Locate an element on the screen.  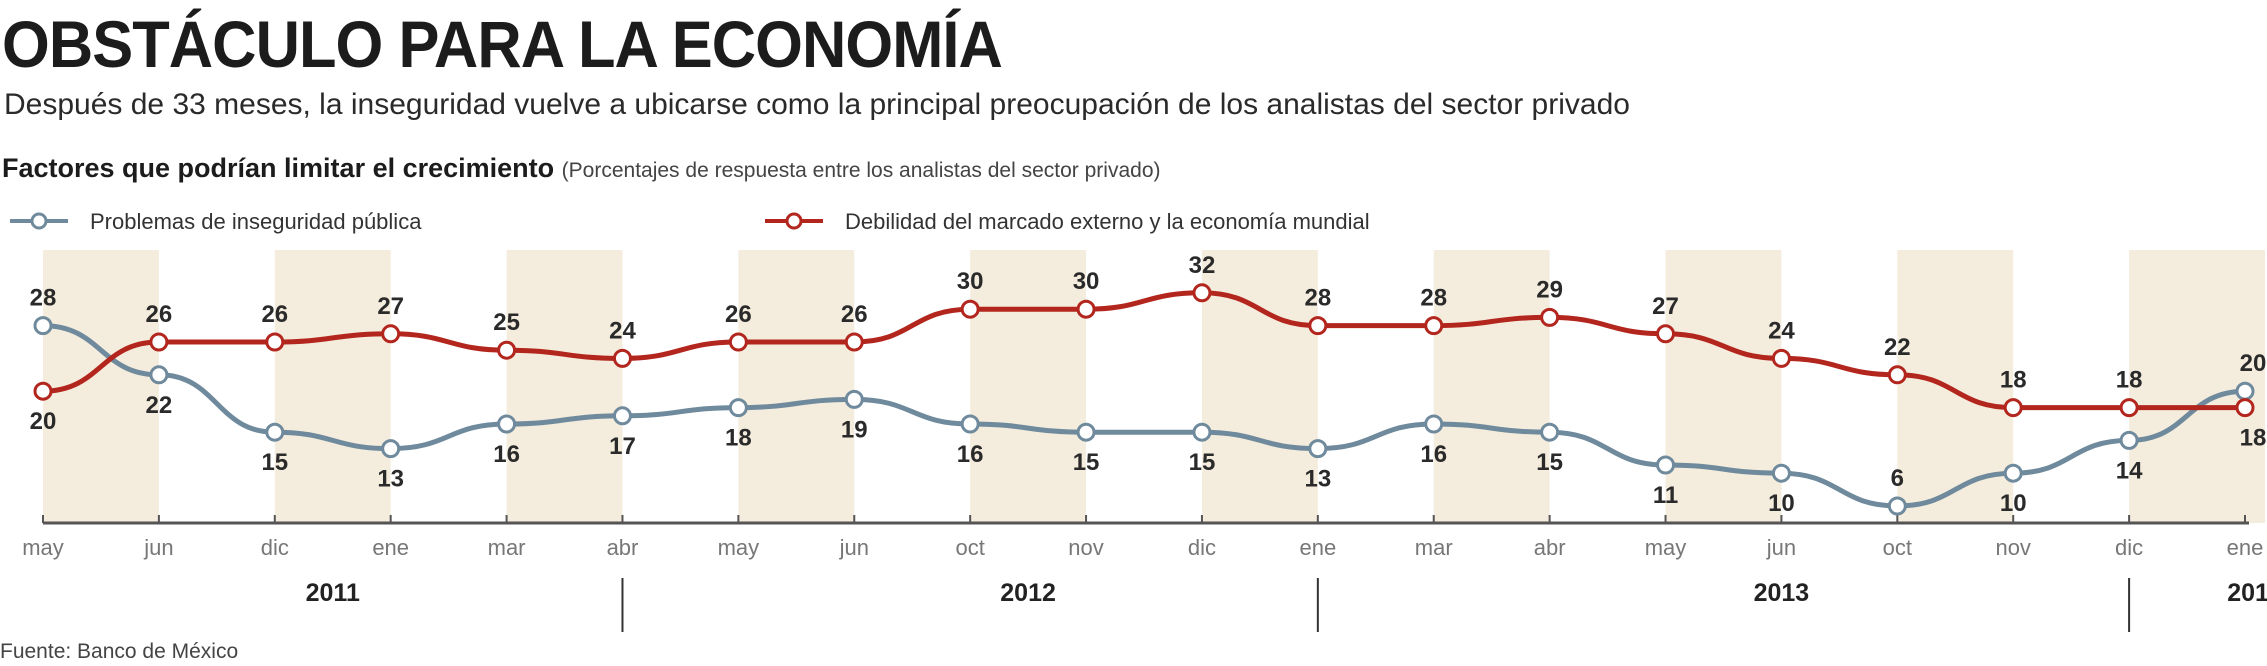
source-note: Fuente: Banco de México is located at coordinates (119, 651).